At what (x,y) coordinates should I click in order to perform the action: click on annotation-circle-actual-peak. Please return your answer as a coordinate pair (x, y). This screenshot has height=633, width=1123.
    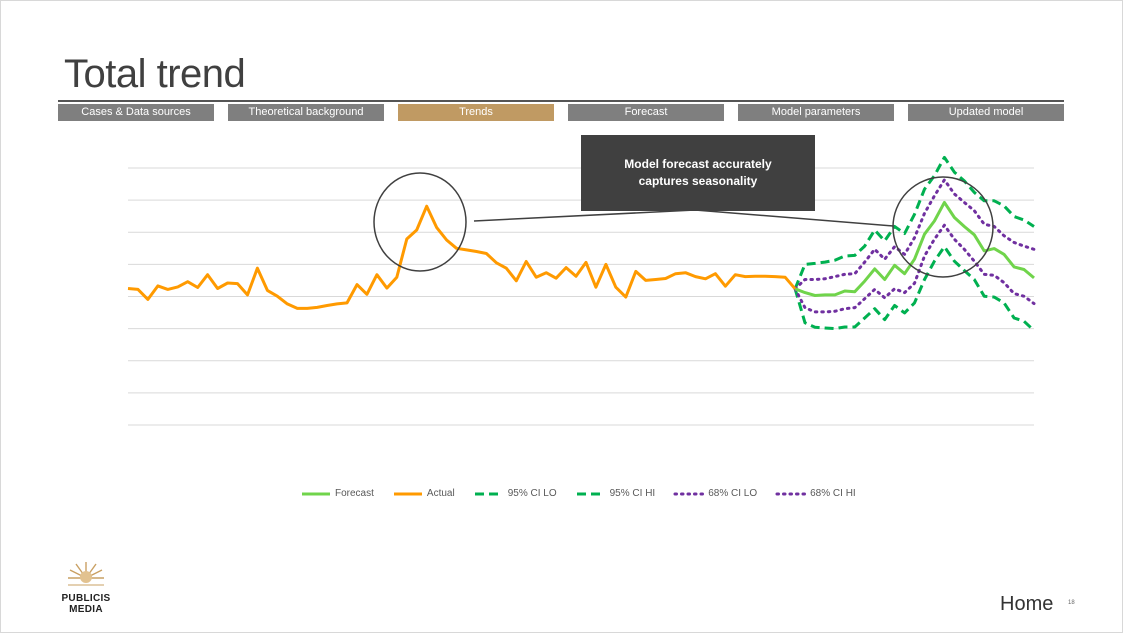
    Looking at the image, I should click on (420, 222).